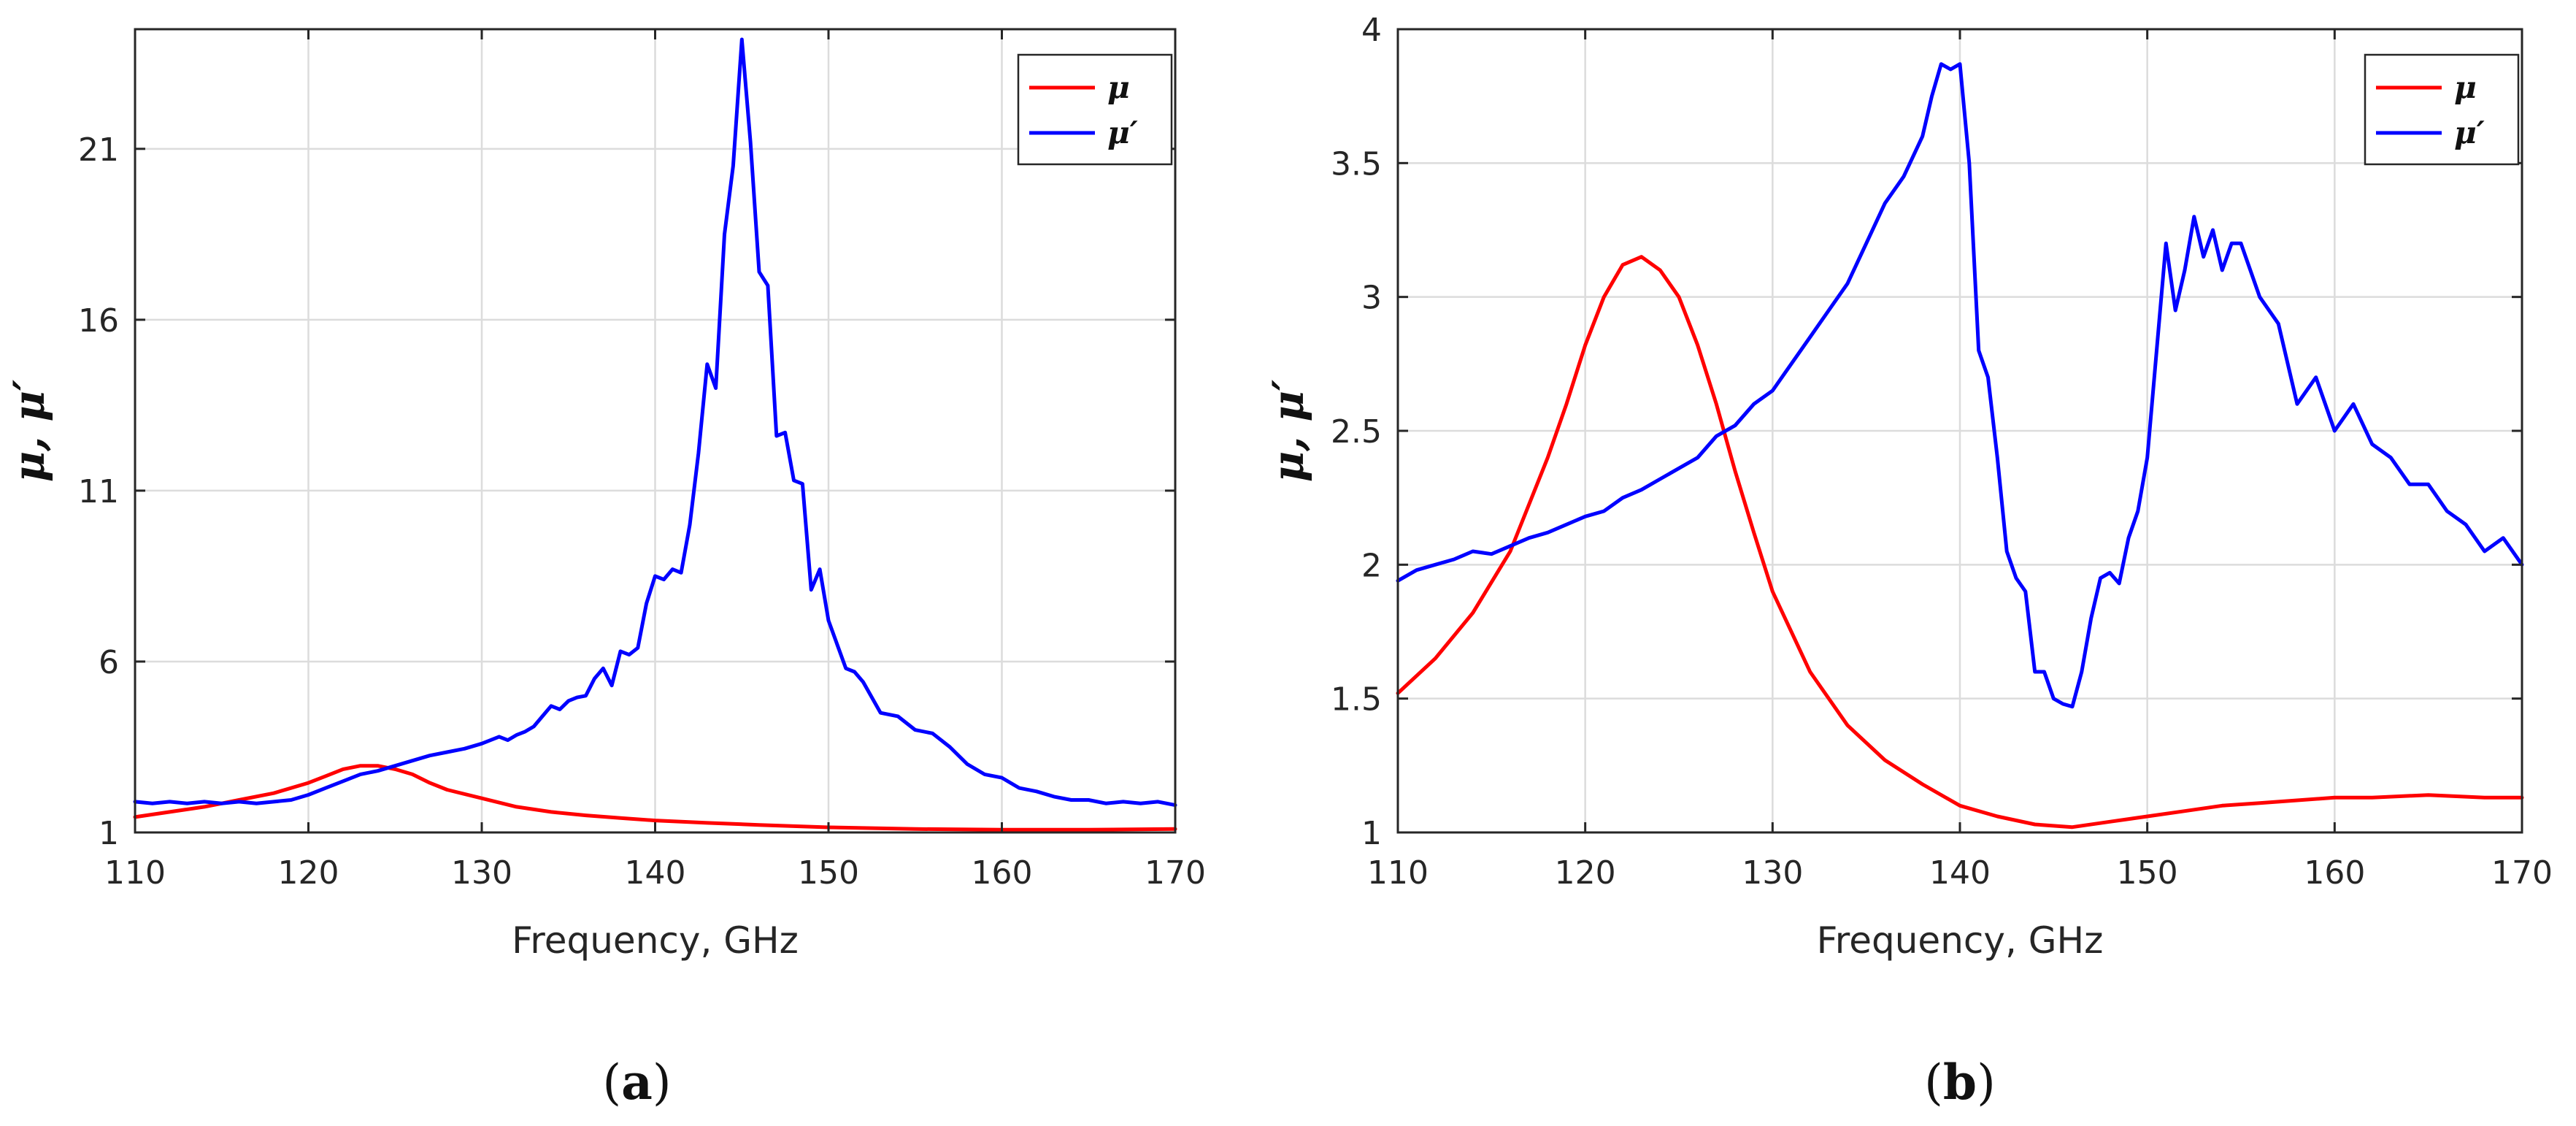  I want to click on panel-letter-b: b, so click(1960, 1082).